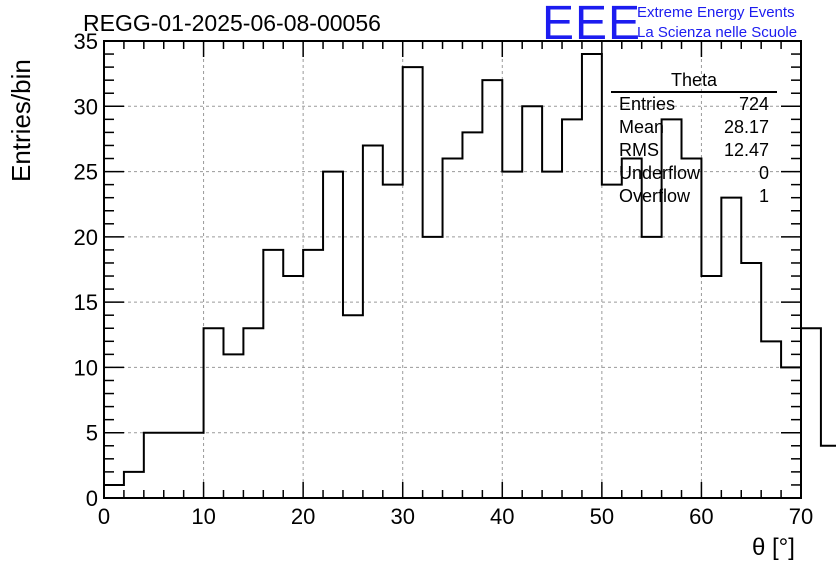 This screenshot has width=836, height=572. I want to click on stats-row-underflow: Underflow 0, so click(694, 173).